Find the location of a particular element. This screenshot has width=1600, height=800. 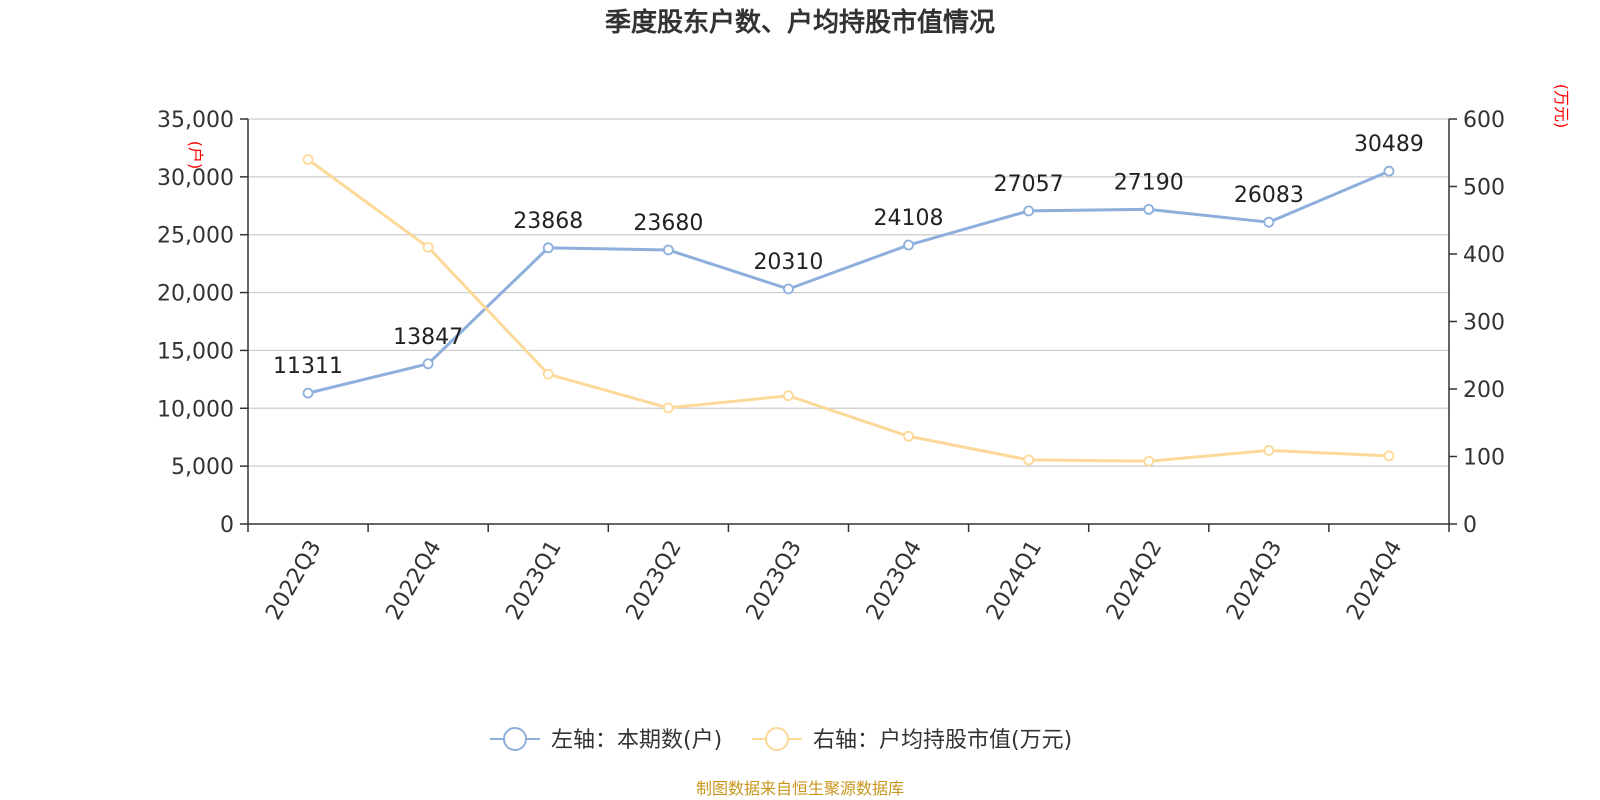

right-tick-label: 600 is located at coordinates (1484, 120).